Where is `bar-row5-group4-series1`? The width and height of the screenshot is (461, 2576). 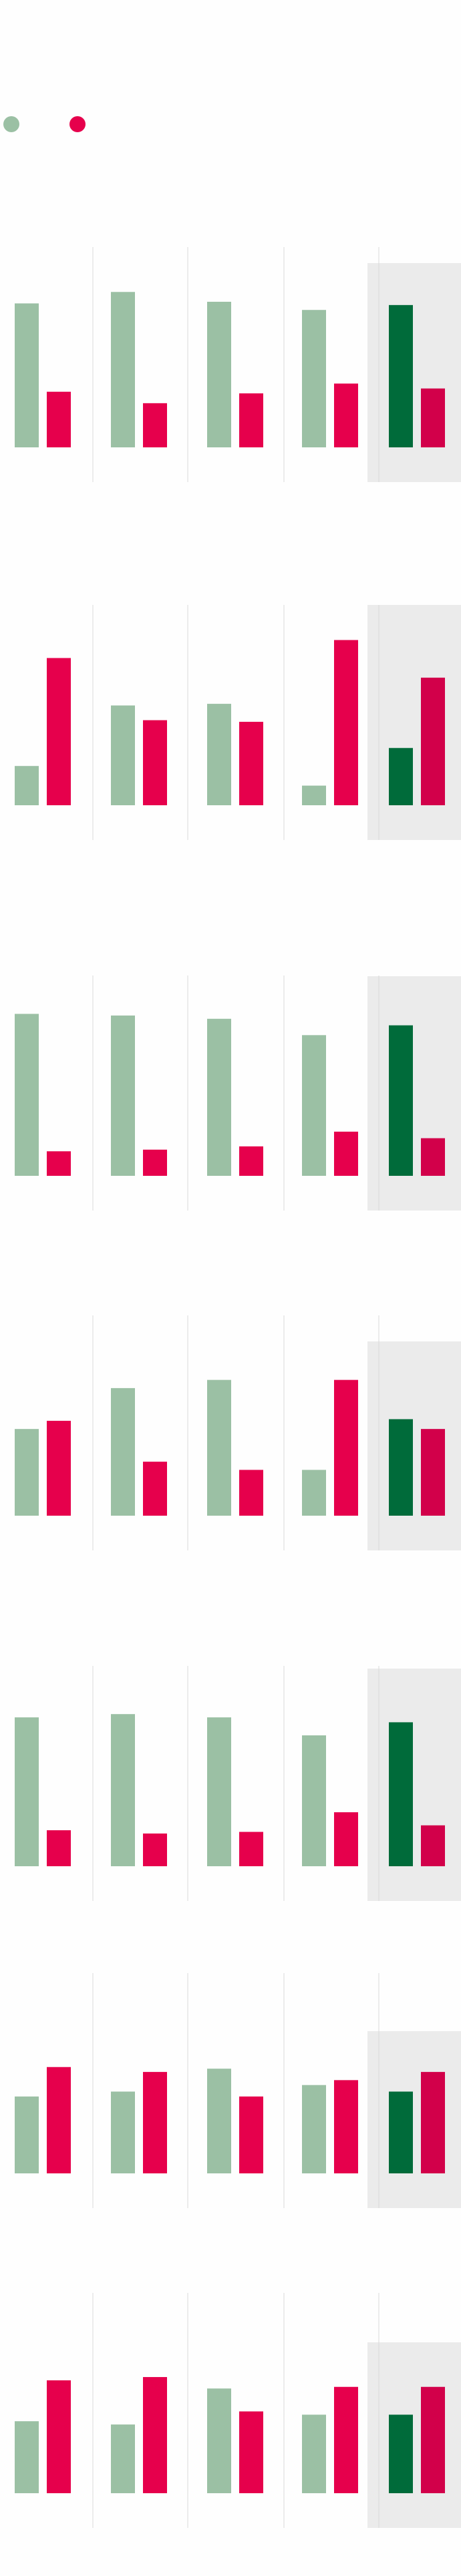 bar-row5-group4-series1 is located at coordinates (314, 1801).